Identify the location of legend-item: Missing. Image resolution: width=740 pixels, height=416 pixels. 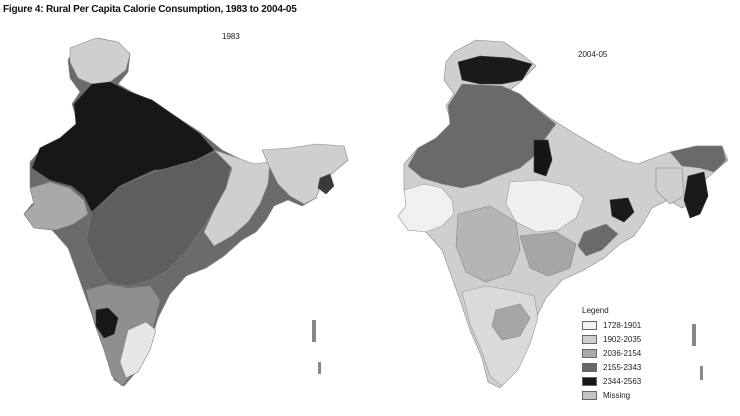
(611, 395).